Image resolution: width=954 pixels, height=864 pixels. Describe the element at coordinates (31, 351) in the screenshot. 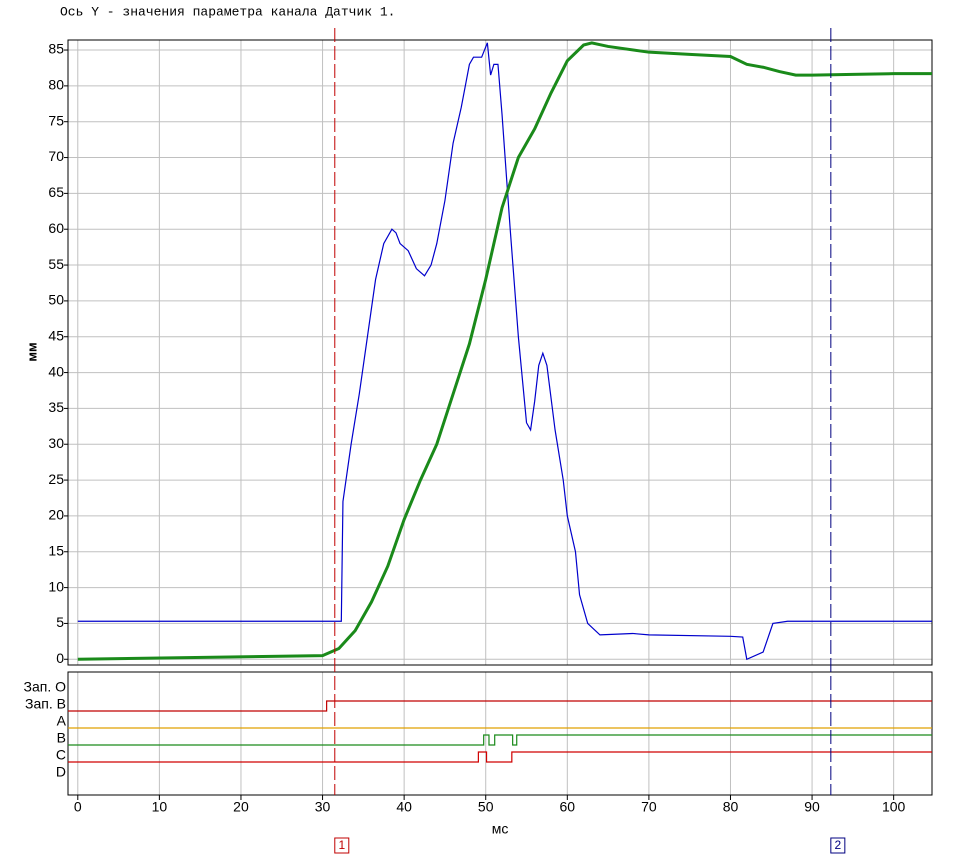

I see `y-axis-label: мм` at that location.